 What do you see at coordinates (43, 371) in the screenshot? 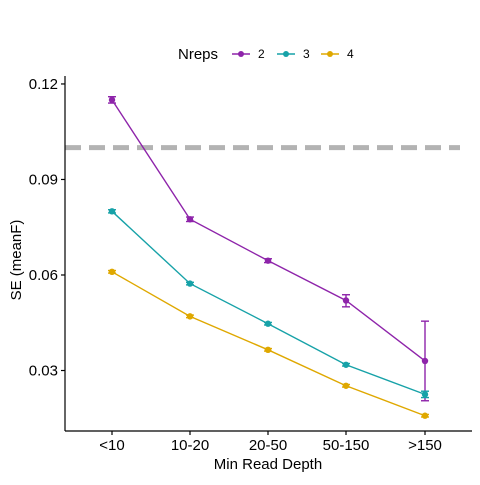
I see `y-tick-label: 0.03` at bounding box center [43, 371].